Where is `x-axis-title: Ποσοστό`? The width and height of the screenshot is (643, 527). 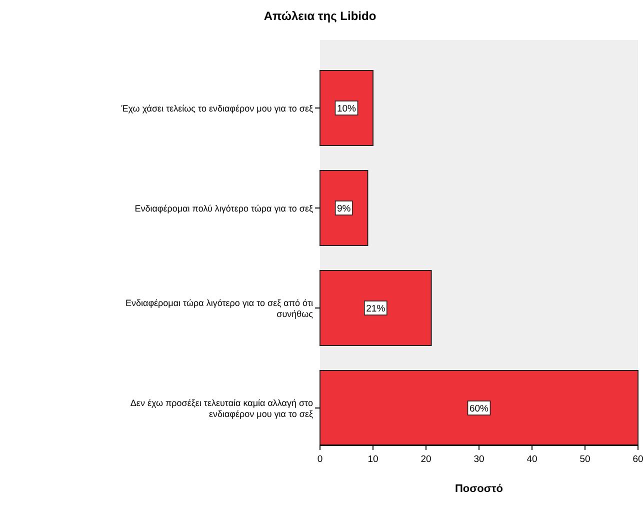 x-axis-title: Ποσοστό is located at coordinates (479, 489).